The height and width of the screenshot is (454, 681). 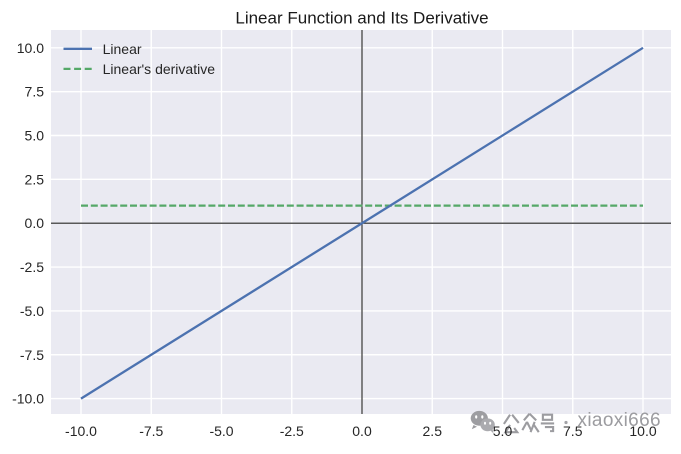 What do you see at coordinates (159, 69) in the screenshot?
I see `svg-text: Linear's derivative` at bounding box center [159, 69].